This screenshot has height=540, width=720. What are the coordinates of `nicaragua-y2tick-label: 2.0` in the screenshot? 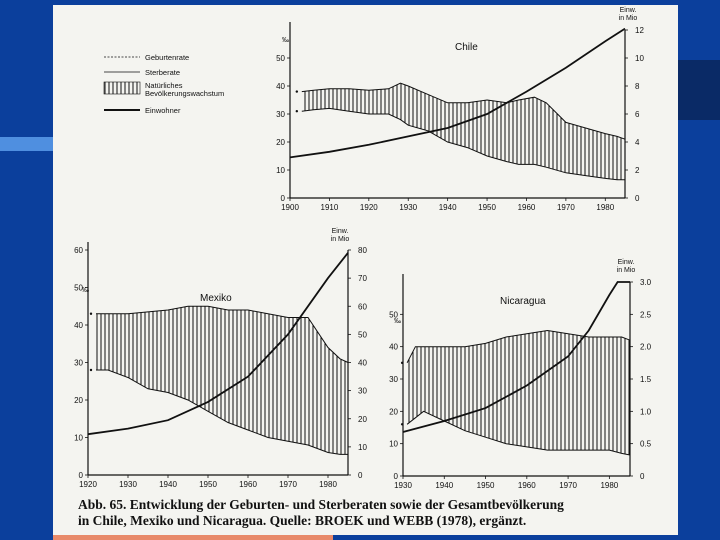 It's located at (646, 347).